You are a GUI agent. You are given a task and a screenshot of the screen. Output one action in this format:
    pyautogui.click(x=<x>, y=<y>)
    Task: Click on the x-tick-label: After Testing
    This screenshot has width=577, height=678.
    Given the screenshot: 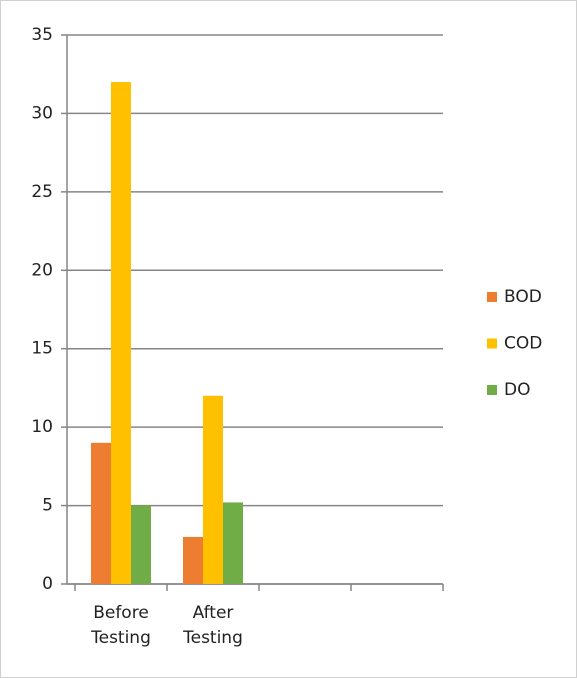 What is the action you would take?
    pyautogui.click(x=213, y=625)
    